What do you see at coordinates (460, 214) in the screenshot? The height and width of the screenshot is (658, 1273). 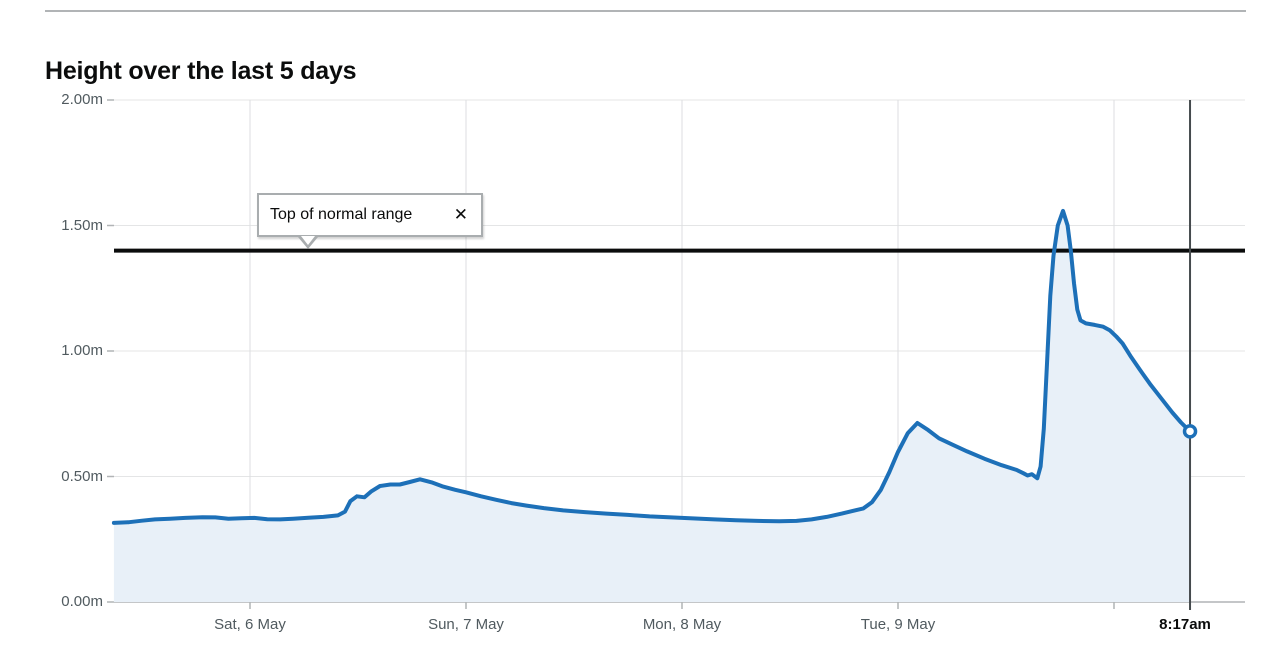 I see `tooltip-close-icon: ✕` at bounding box center [460, 214].